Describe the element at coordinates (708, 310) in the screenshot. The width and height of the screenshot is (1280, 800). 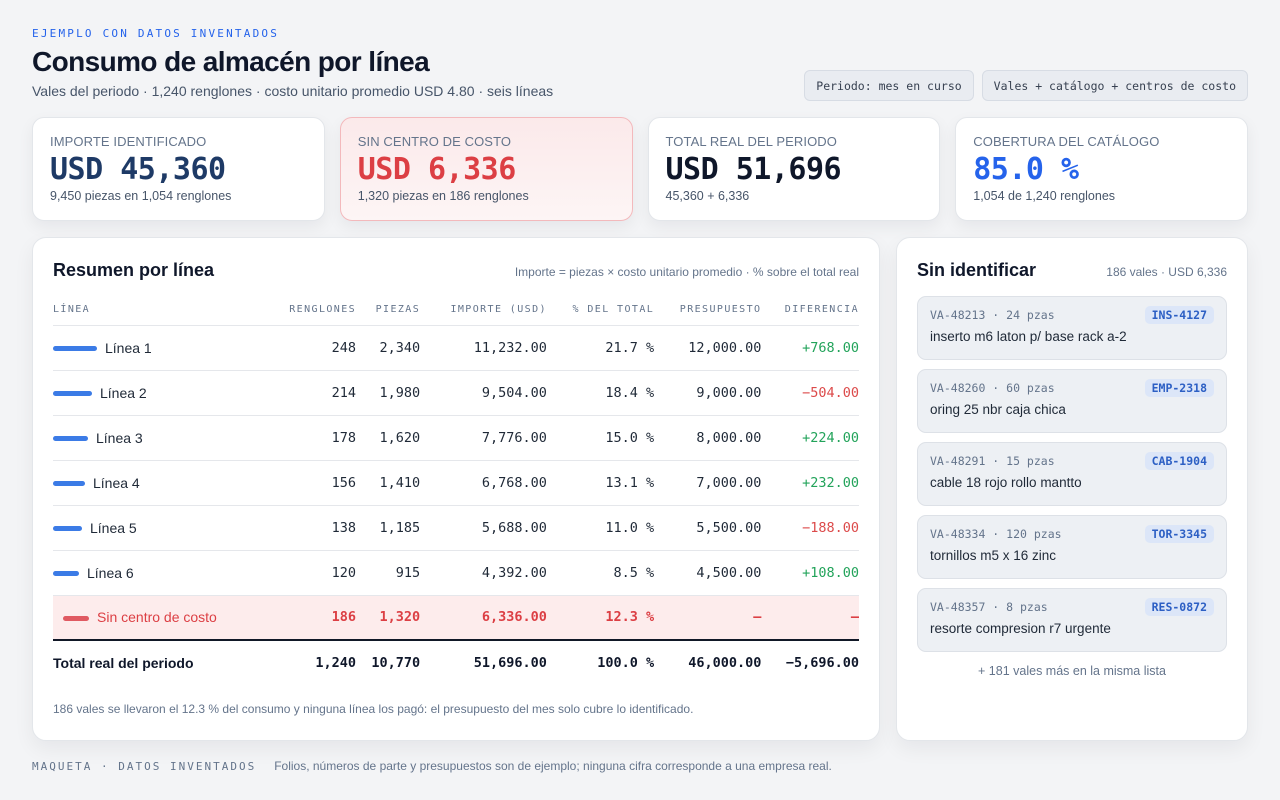
I see `column-header: PRESUPUESTO` at that location.